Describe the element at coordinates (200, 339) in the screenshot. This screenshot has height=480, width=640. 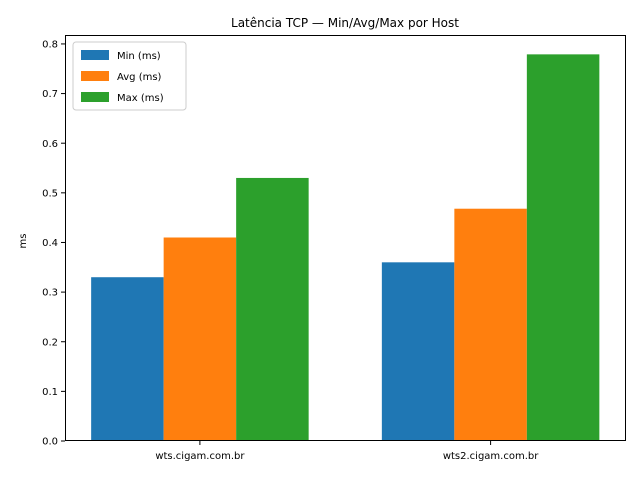
I see `bar-wts-cigam-com-br-avg-ms` at that location.